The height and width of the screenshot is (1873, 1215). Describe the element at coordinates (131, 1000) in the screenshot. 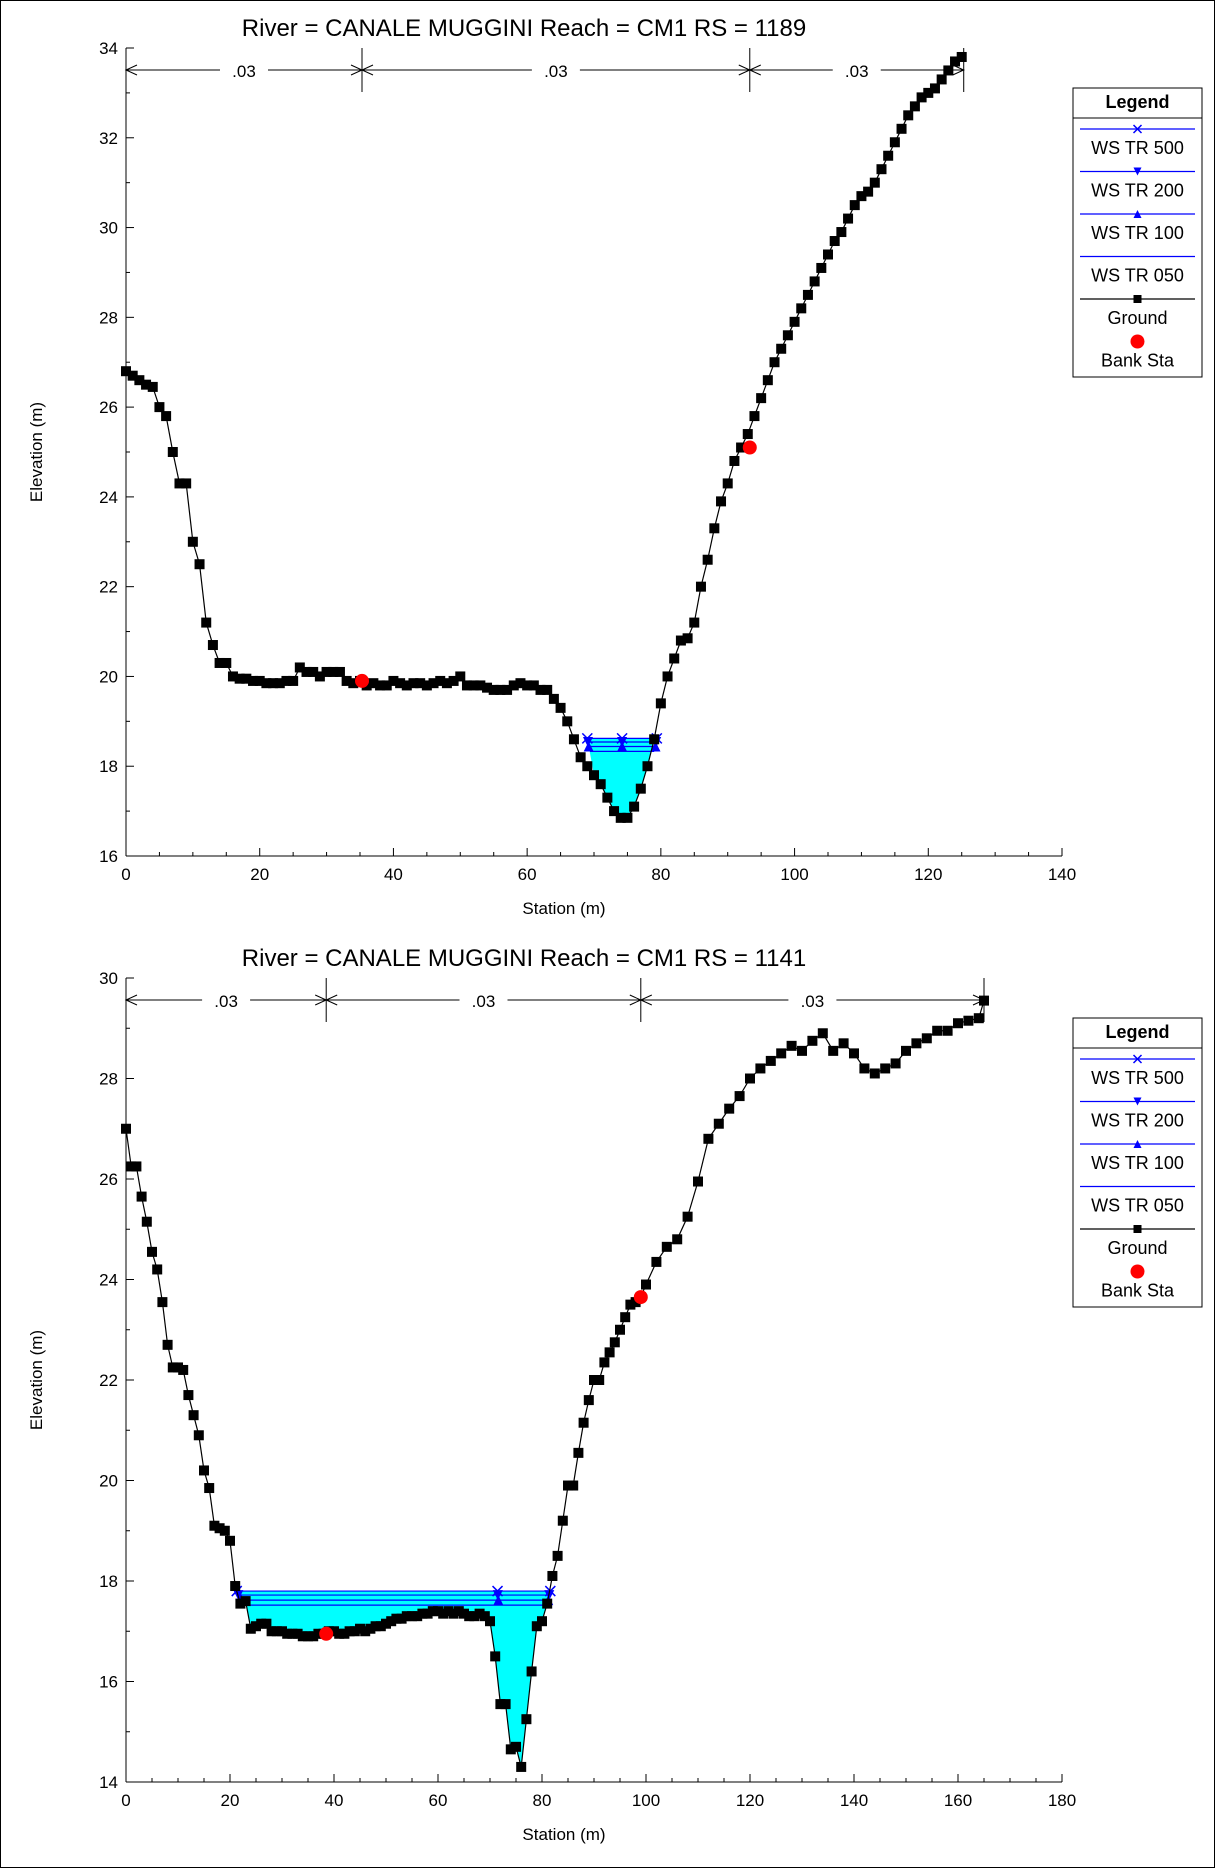

I see `manning-arrow-left` at that location.